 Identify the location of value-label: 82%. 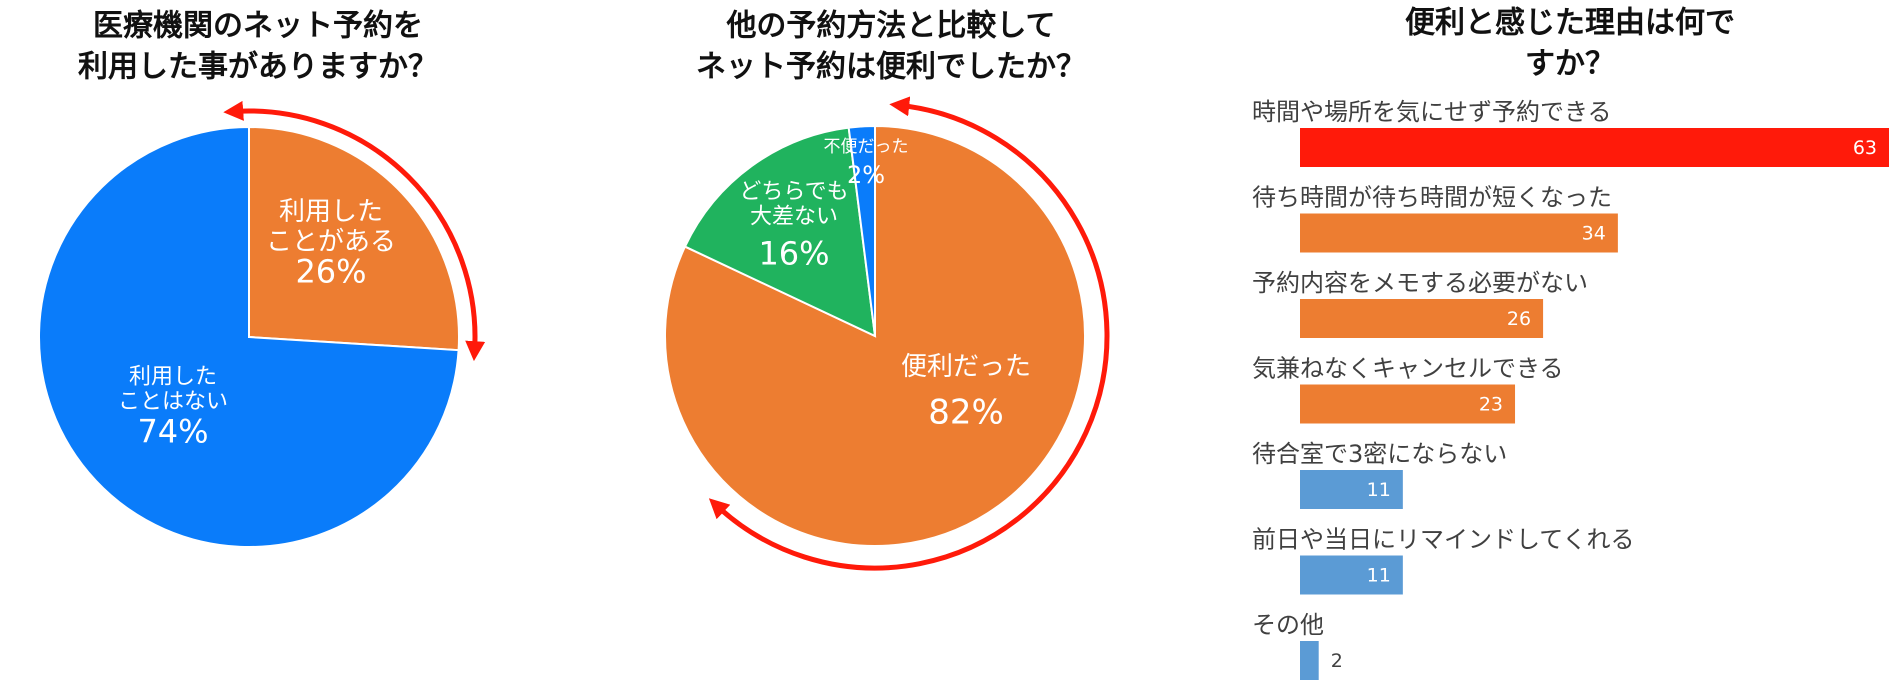
(966, 412).